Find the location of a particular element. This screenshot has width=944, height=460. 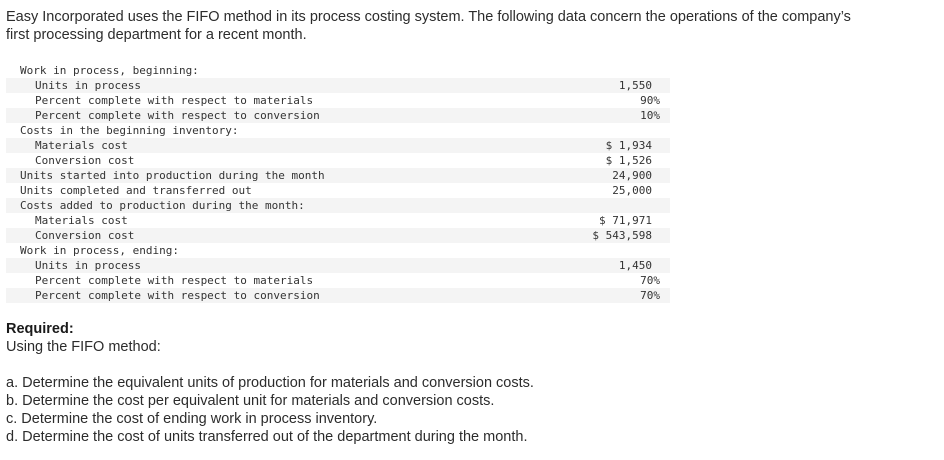

table-row: Units in process 1,550 is located at coordinates (338, 85).